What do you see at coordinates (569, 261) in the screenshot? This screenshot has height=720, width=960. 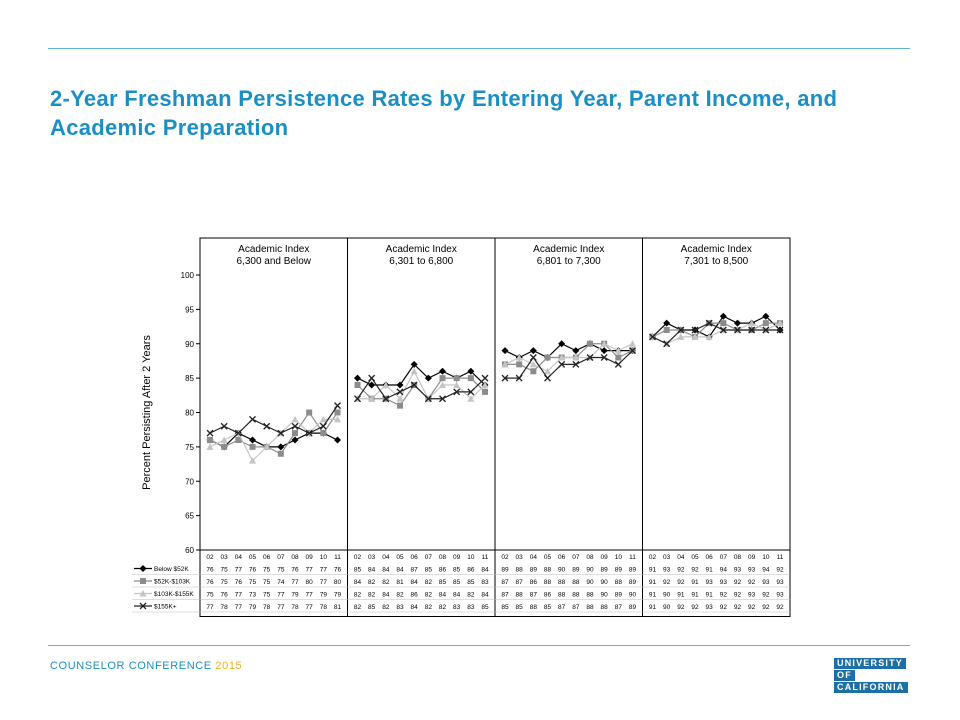 I see `panel-title-line2: 6,801 to 7,300` at bounding box center [569, 261].